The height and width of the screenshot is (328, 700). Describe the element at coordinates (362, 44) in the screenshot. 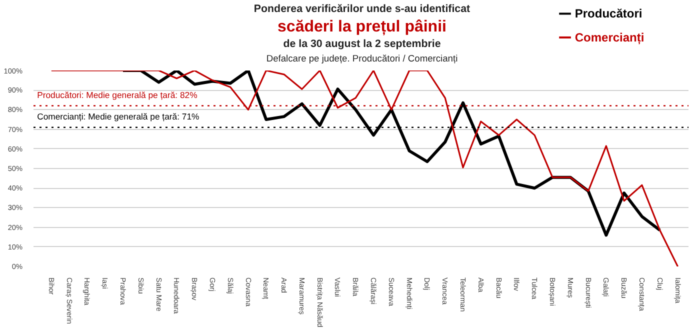

I see `text: de la 30 august la 2 septembrie` at that location.